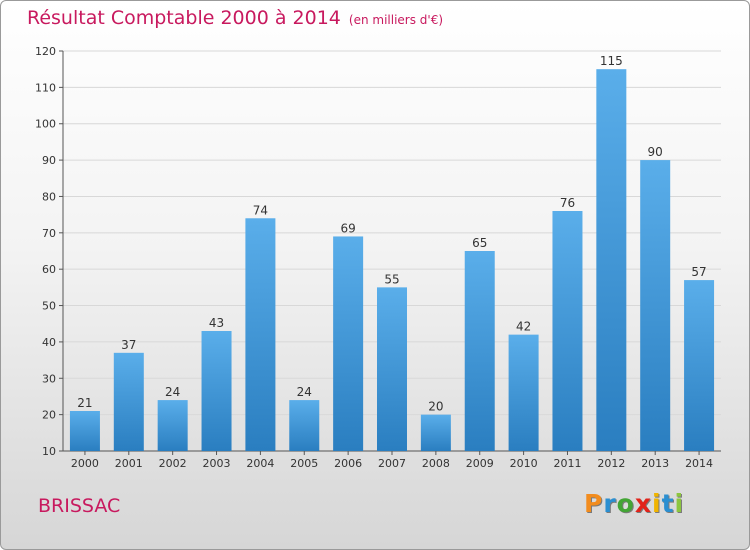  I want to click on x-tick-label: 2008, so click(436, 463).